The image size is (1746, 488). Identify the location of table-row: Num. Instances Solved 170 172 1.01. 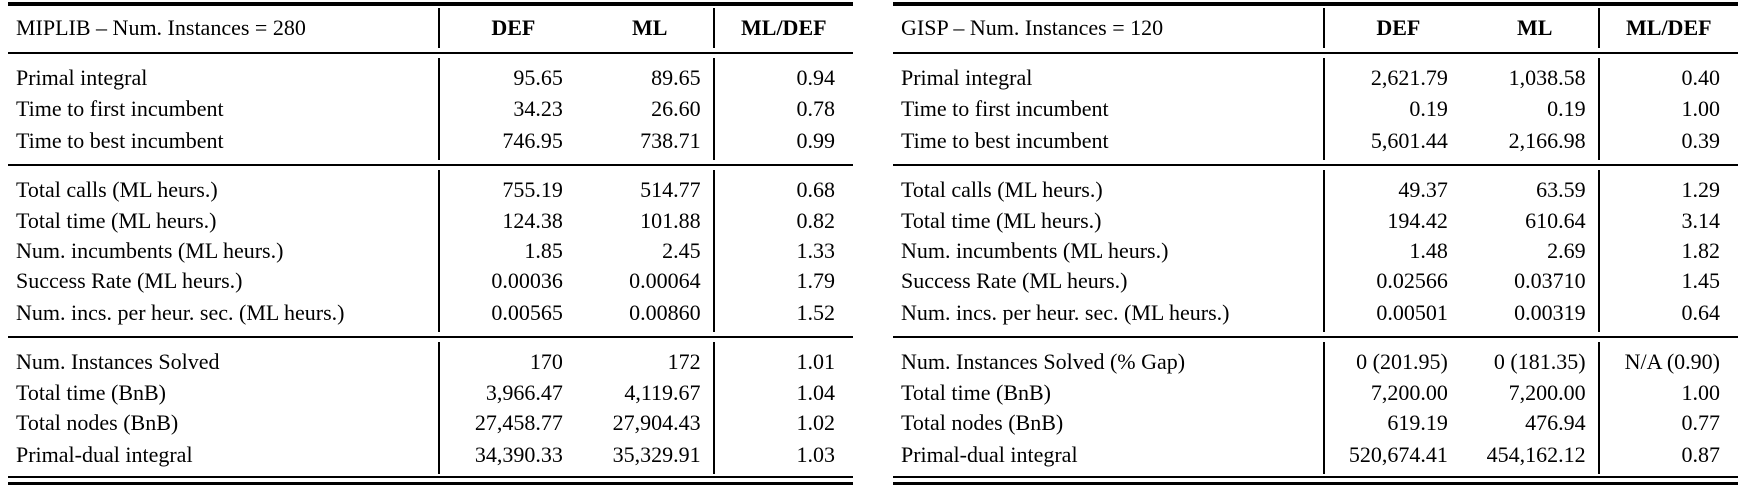
(430, 360).